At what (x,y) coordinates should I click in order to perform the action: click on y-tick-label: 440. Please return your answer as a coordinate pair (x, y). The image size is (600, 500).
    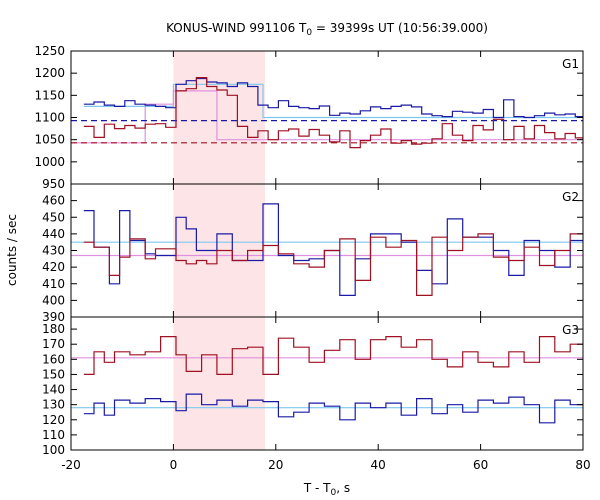
    Looking at the image, I should click on (53, 234).